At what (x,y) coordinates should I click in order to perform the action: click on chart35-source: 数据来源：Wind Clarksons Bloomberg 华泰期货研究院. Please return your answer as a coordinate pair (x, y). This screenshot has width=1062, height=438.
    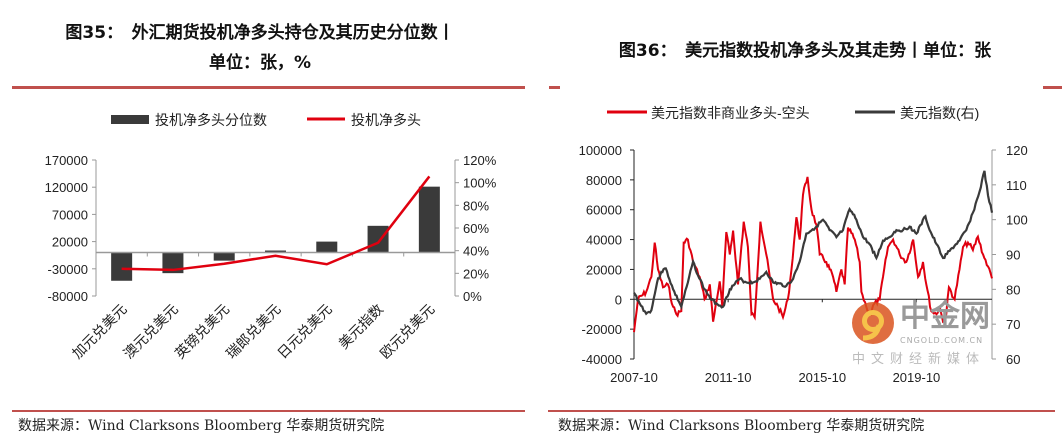
    Looking at the image, I should click on (201, 426).